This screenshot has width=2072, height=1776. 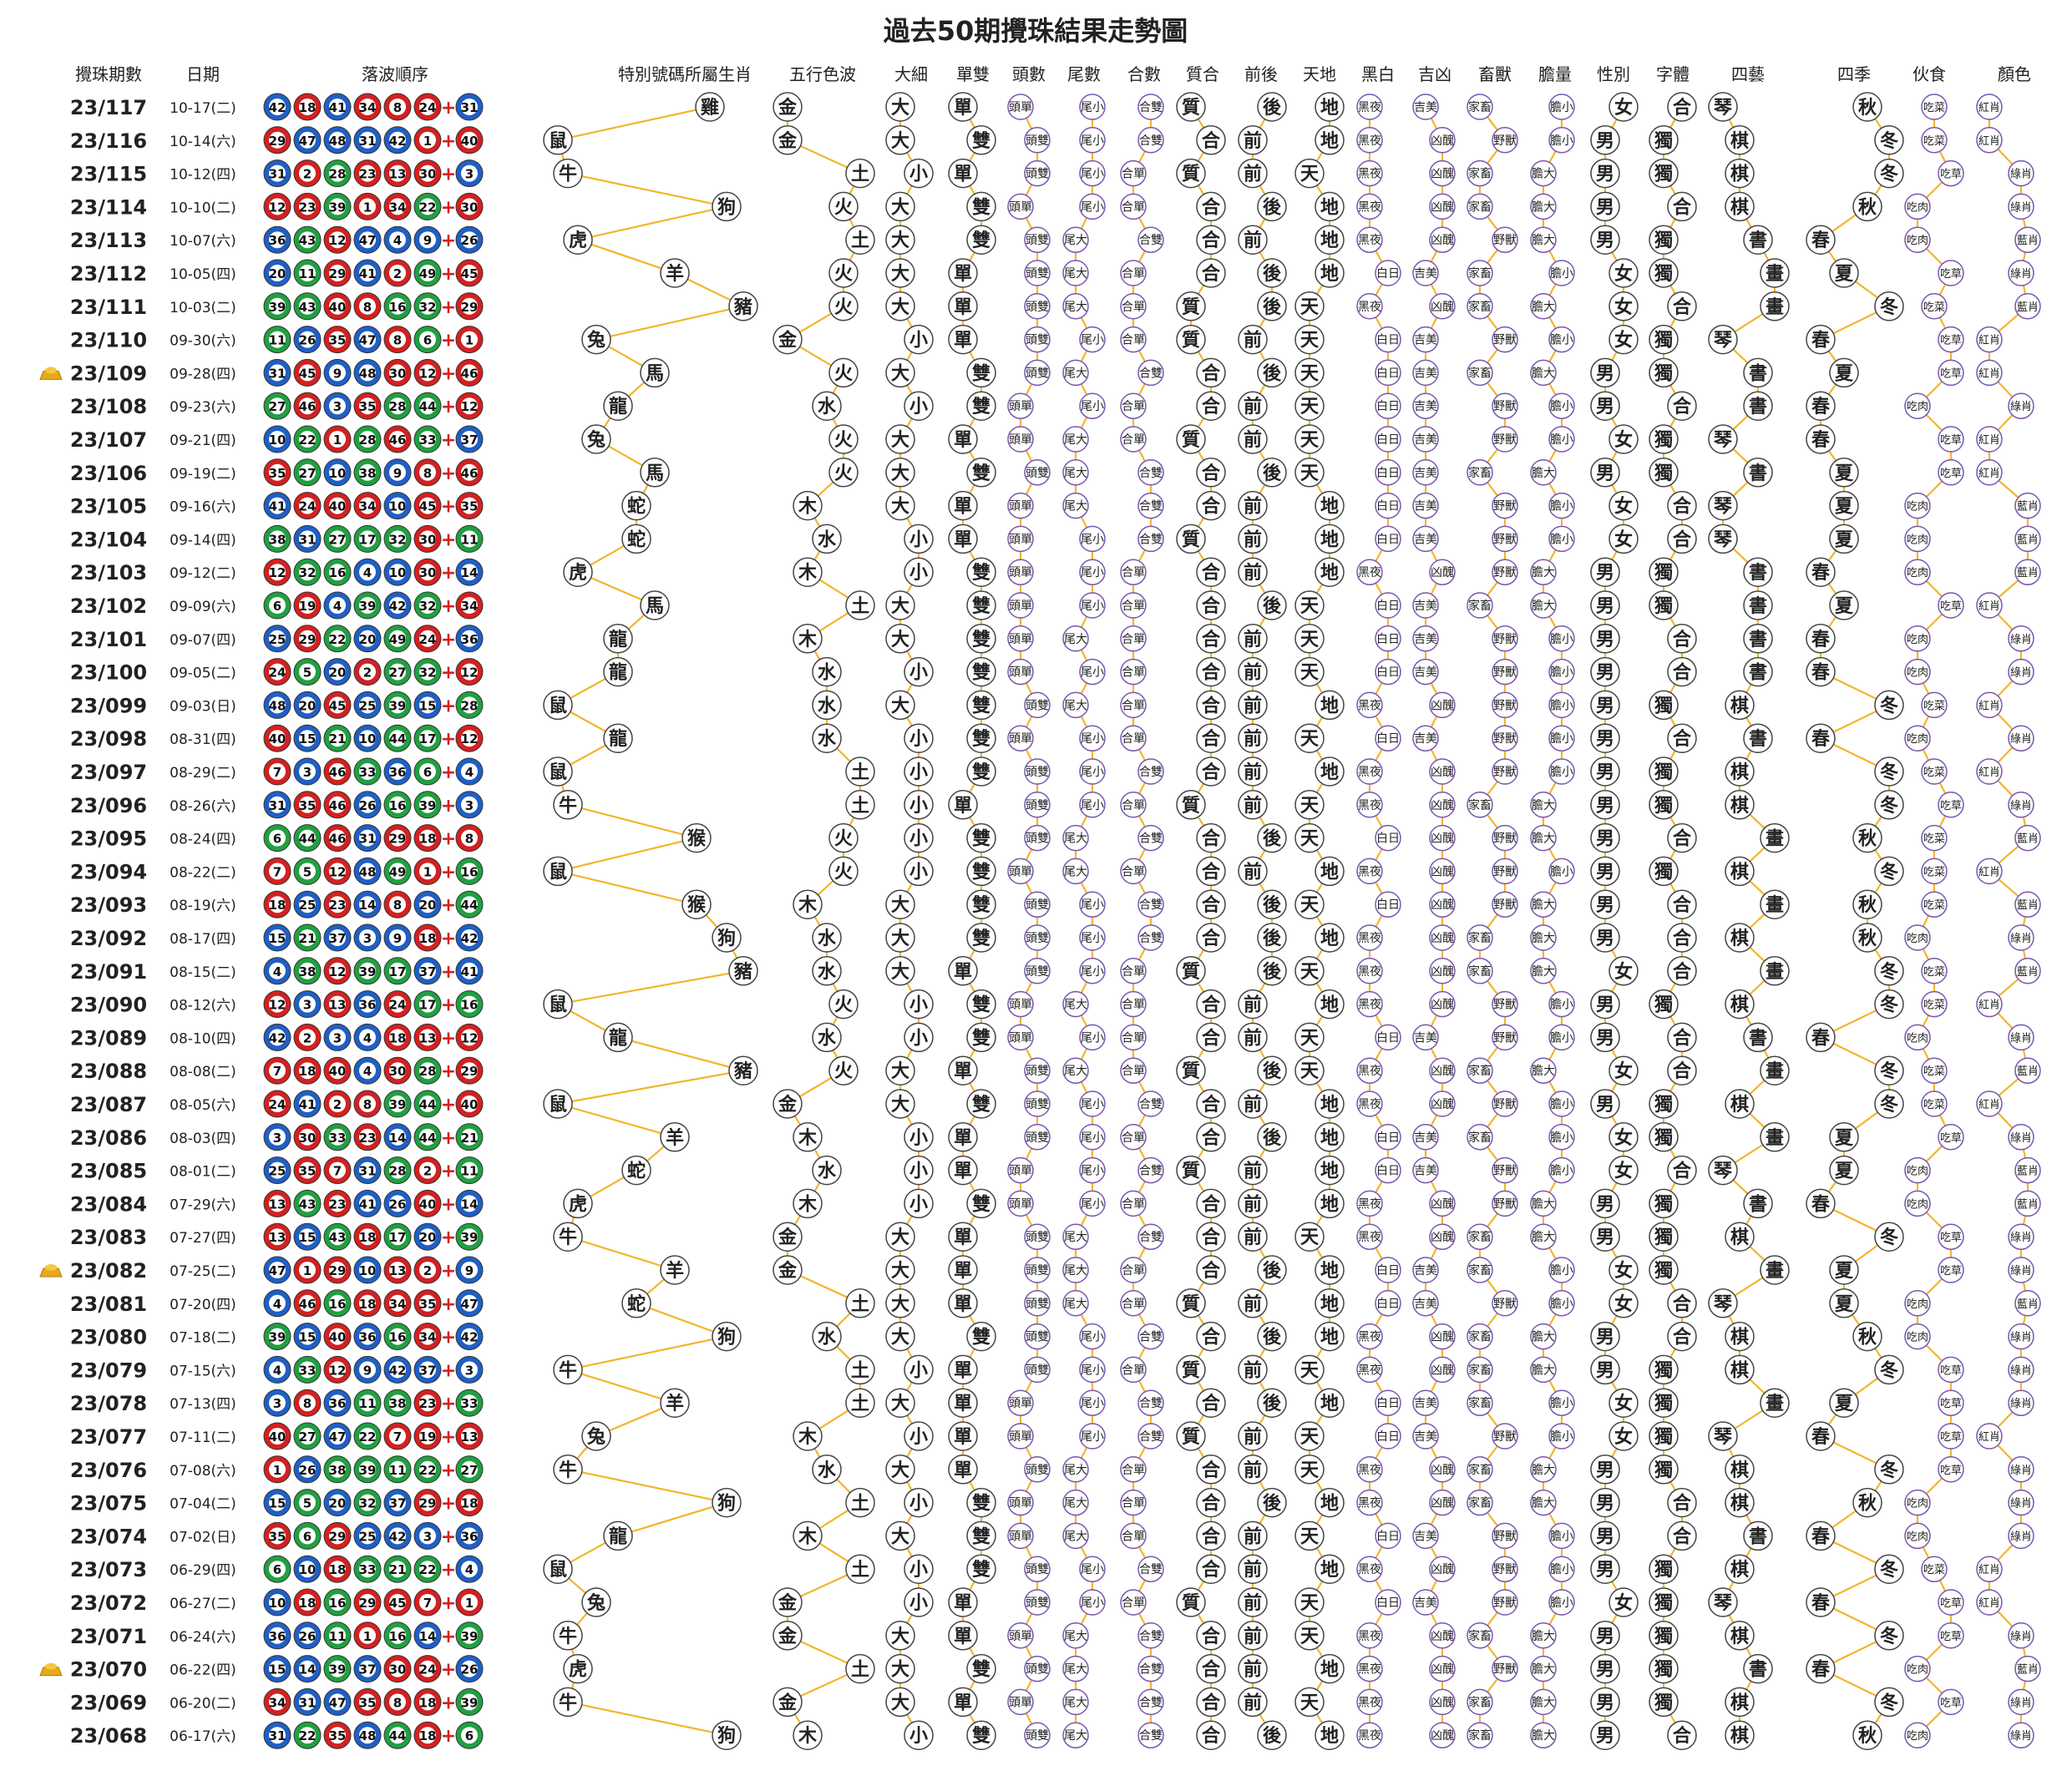 What do you see at coordinates (1663, 706) in the screenshot?
I see `strokes-label: 獨` at bounding box center [1663, 706].